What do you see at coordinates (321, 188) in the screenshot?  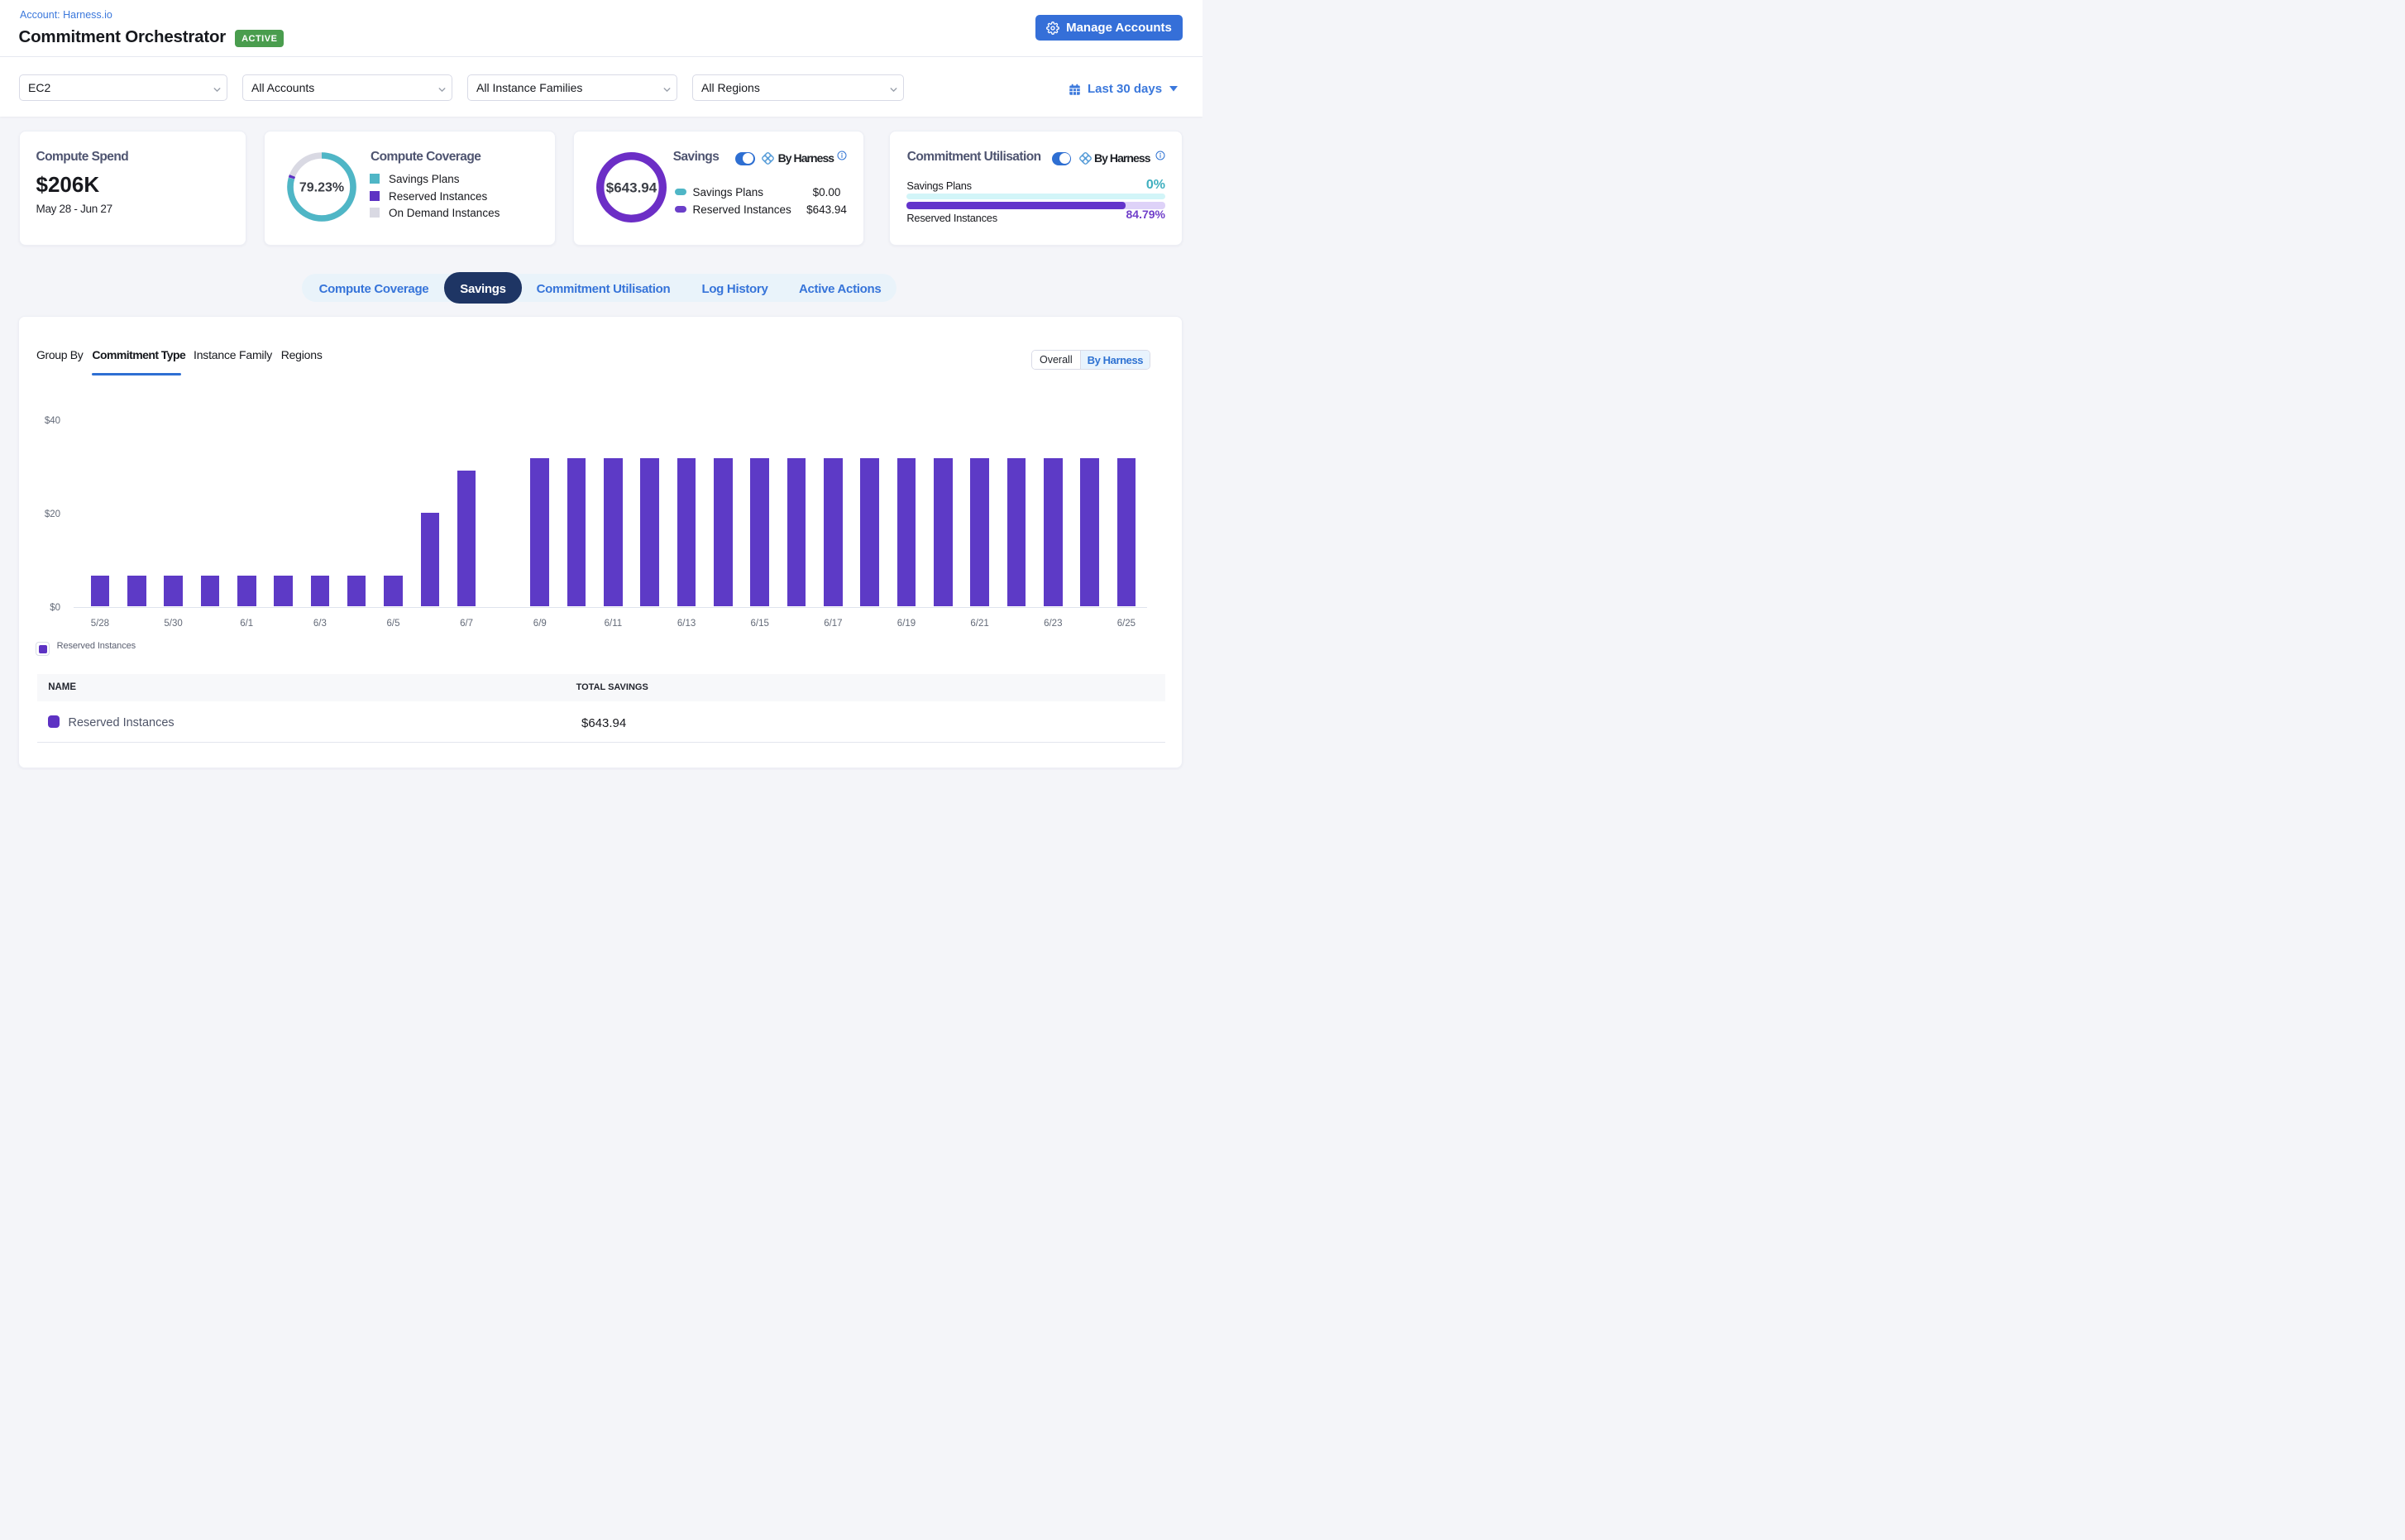 I see `svg-text: 79.23%` at bounding box center [321, 188].